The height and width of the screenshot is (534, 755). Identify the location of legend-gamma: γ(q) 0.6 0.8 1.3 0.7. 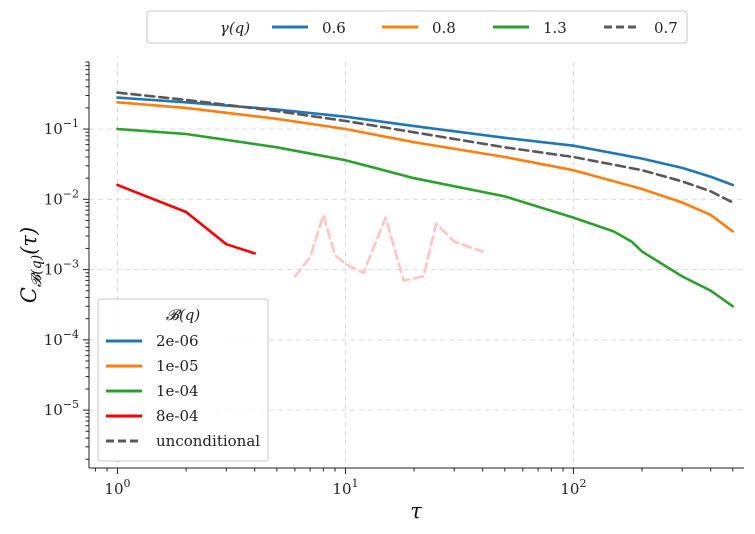
(417, 27).